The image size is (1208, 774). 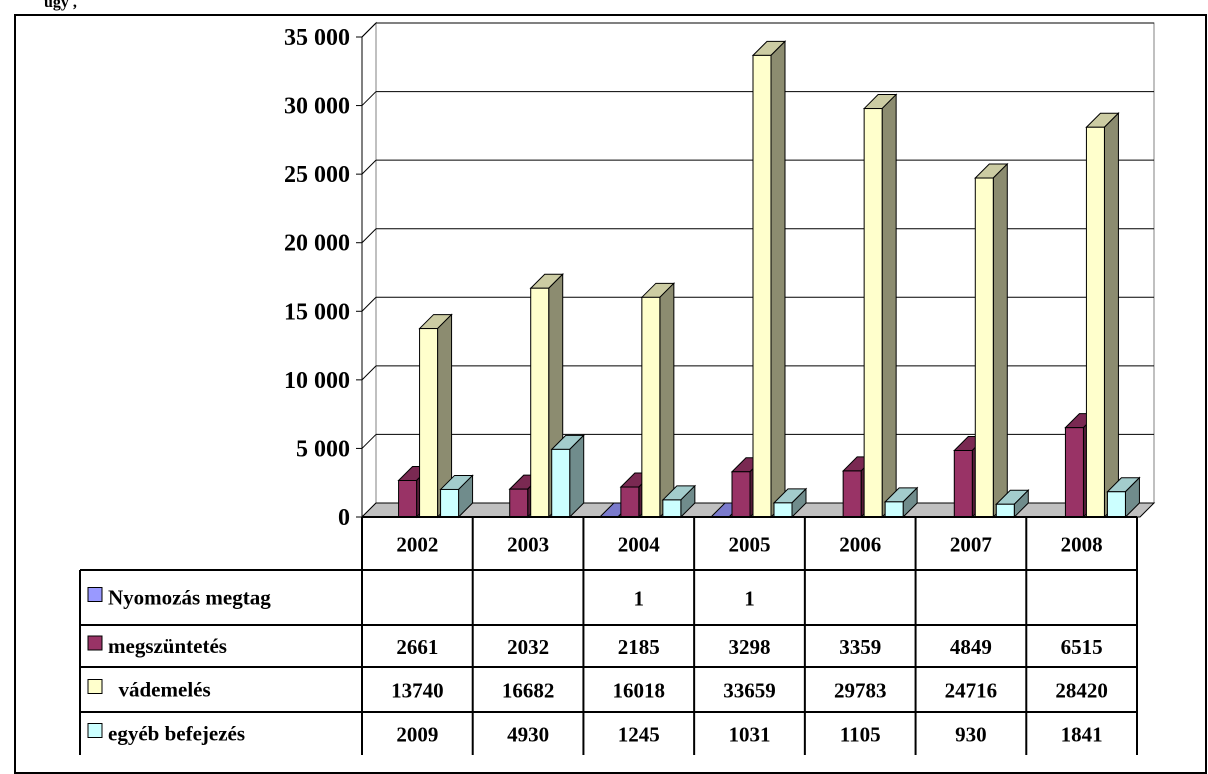 I want to click on data-label: 1841, so click(x=1082, y=735).